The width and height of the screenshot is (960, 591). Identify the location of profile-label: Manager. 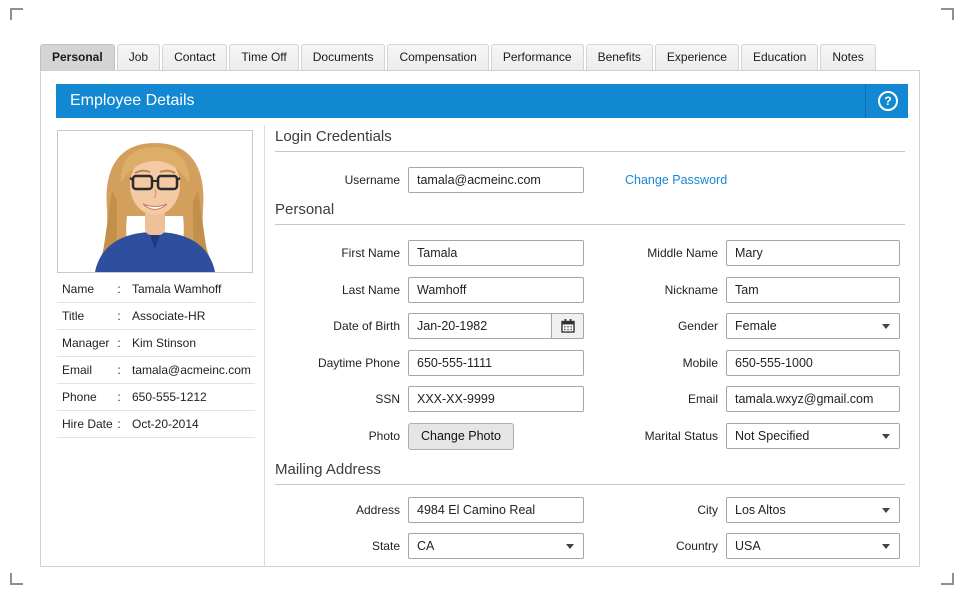
(86, 343).